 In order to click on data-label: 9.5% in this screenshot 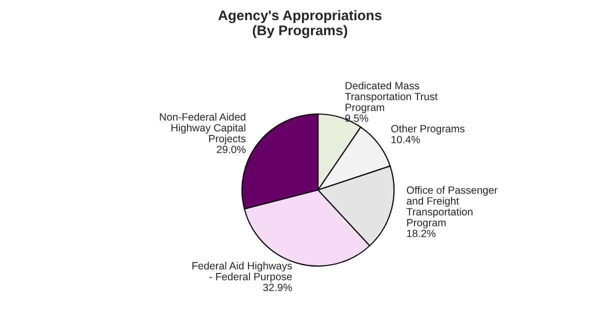, I will do `click(356, 118)`.